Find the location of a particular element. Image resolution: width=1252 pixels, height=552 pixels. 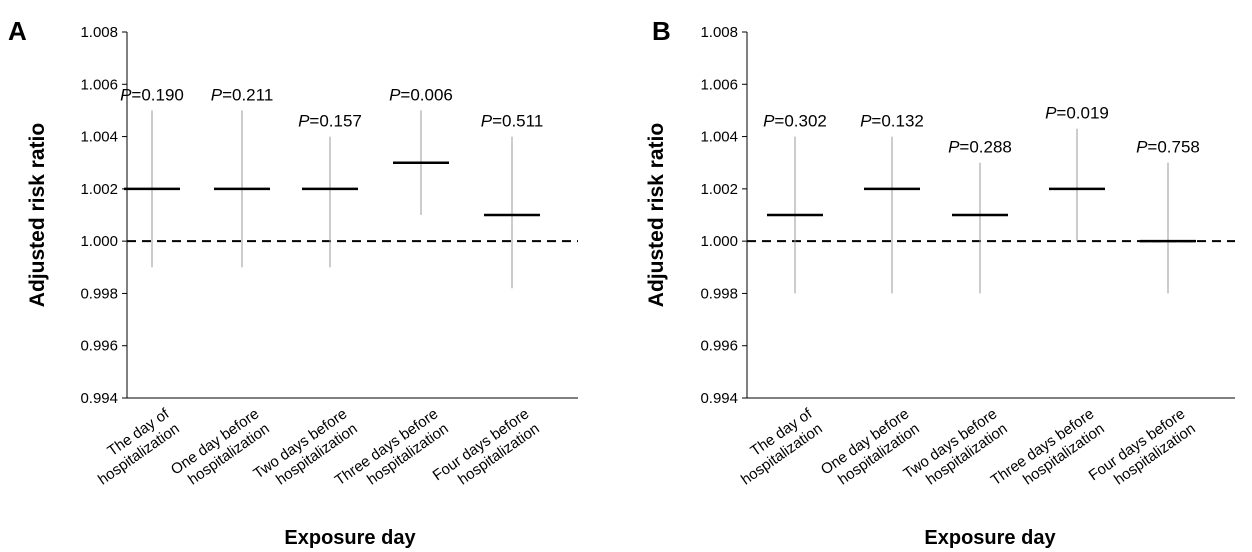

p-value-label: P=0.302 is located at coordinates (795, 121).